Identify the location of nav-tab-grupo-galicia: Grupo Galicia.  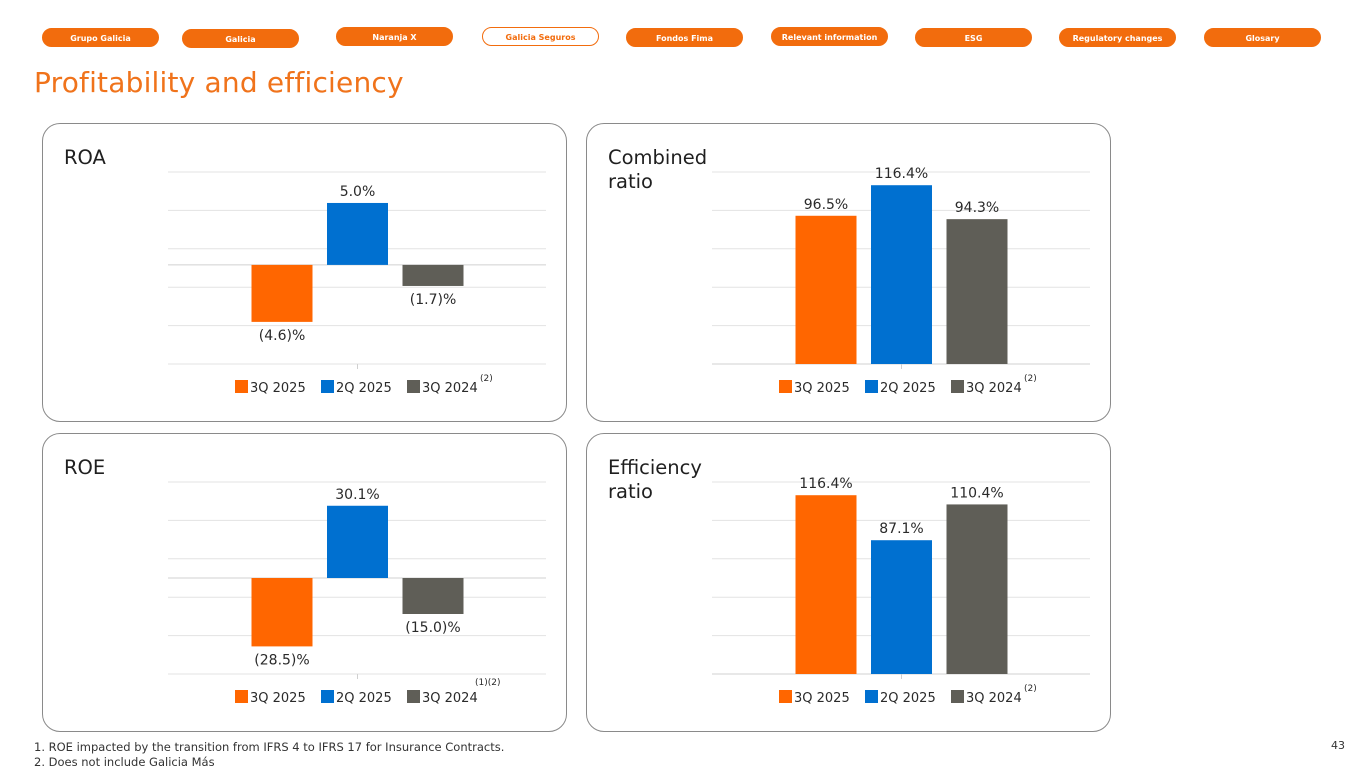
(100, 37).